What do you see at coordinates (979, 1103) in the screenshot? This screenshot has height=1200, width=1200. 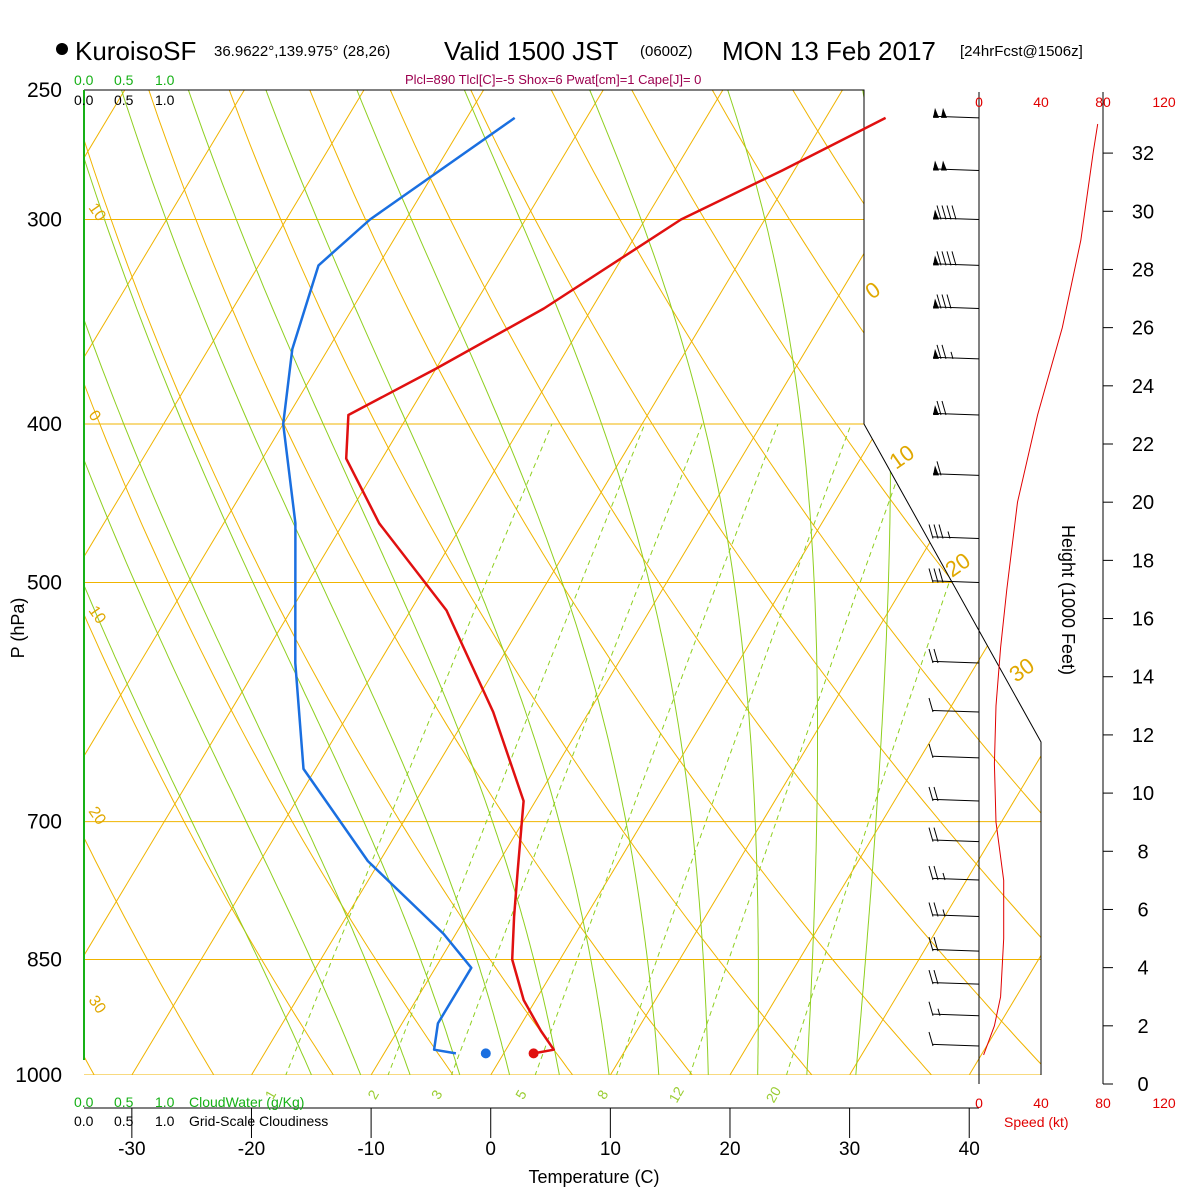 I see `speed-tick-label-bottom: 0` at bounding box center [979, 1103].